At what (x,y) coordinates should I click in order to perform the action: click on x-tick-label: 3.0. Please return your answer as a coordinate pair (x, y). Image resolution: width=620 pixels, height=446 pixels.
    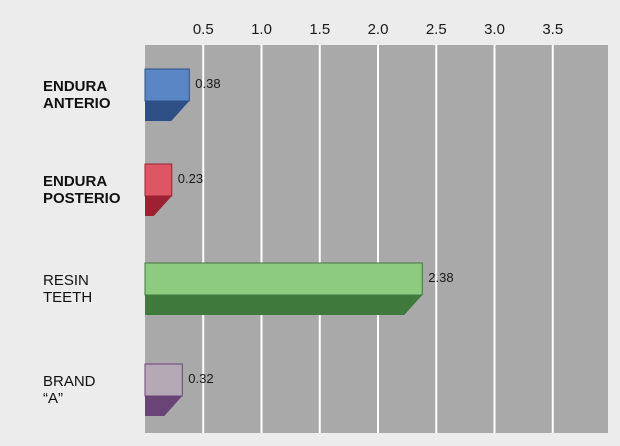
    Looking at the image, I should click on (494, 29).